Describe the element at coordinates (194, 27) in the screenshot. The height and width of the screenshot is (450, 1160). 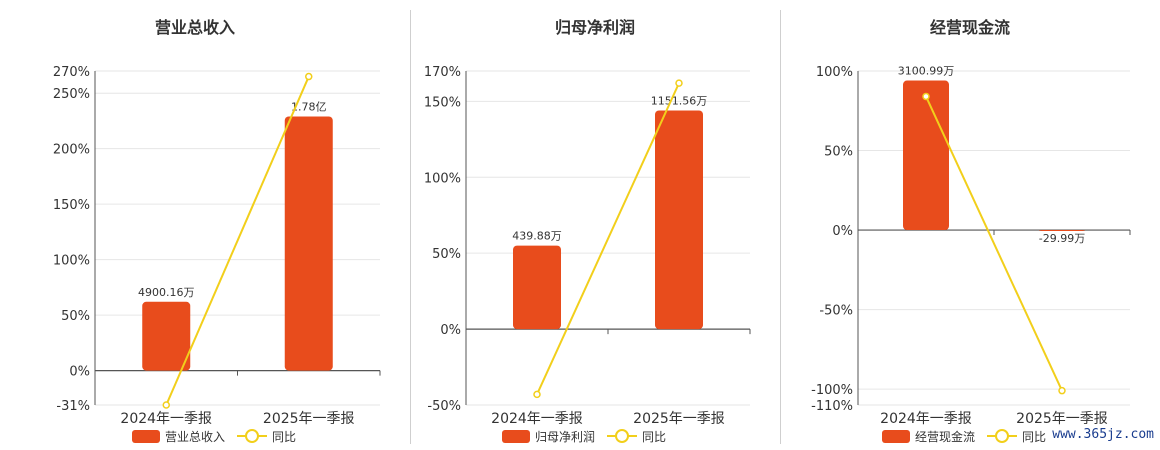
I see `chart-title: 营业总收入` at that location.